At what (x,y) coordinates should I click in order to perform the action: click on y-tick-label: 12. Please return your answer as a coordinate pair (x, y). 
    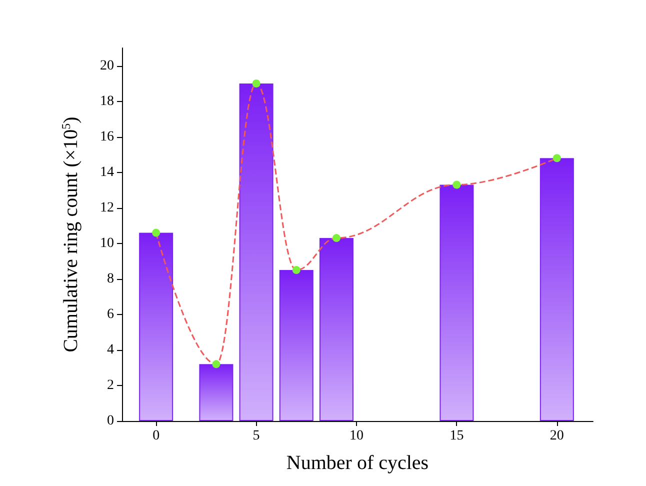
    Looking at the image, I should click on (107, 208).